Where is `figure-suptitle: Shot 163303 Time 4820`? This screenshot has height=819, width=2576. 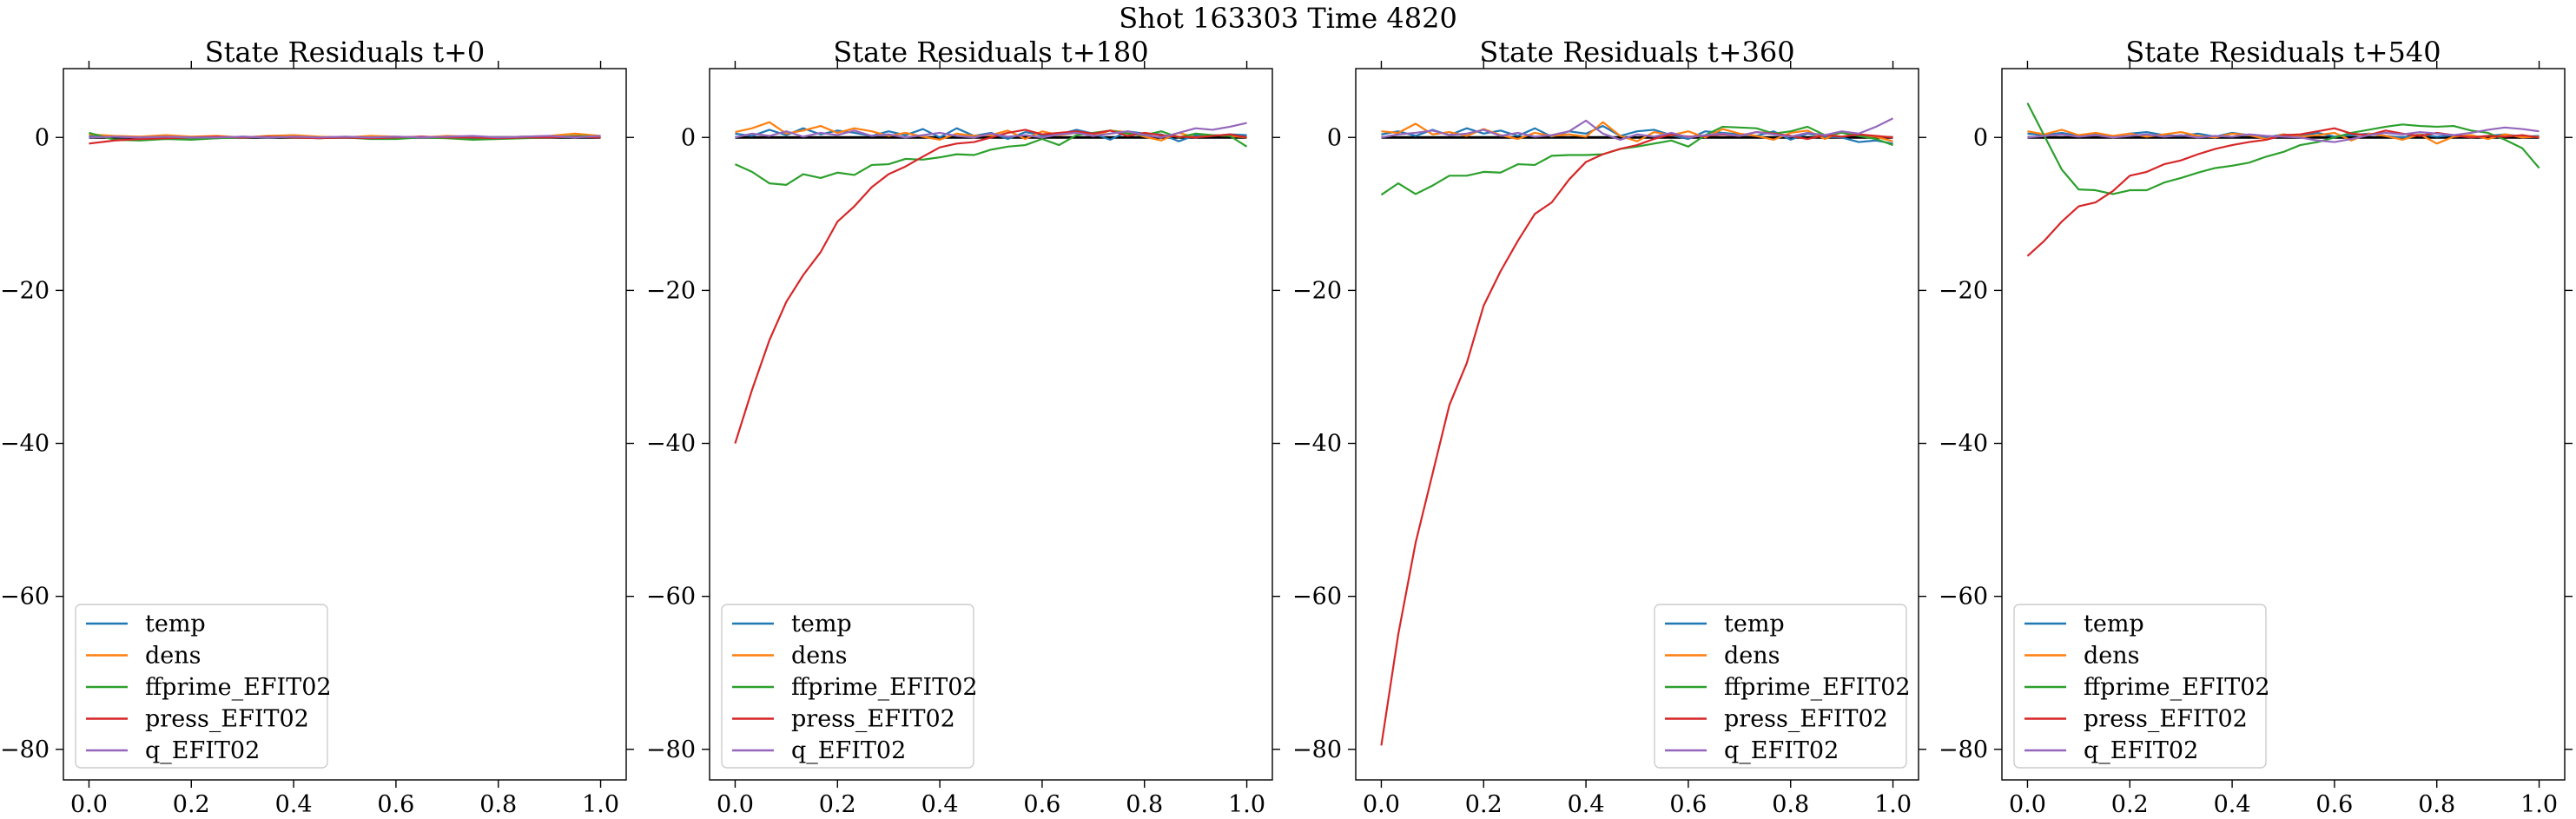
figure-suptitle: Shot 163303 Time 4820 is located at coordinates (1288, 18).